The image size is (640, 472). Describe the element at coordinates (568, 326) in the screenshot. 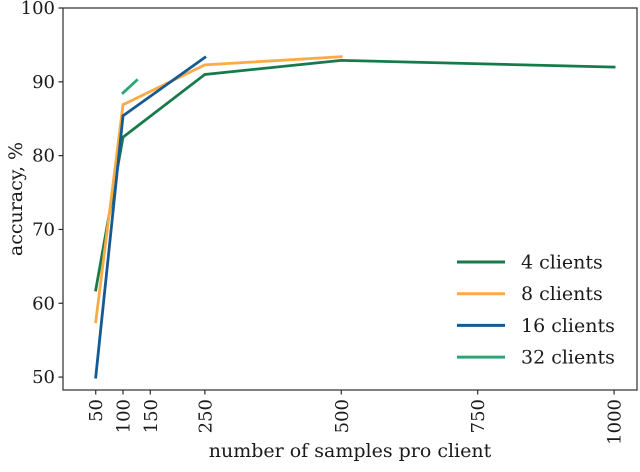

I see `legend-label: 16 clients` at that location.